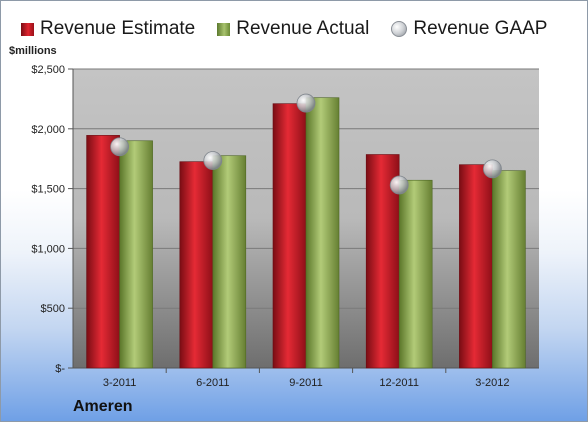 This screenshot has width=588, height=422. What do you see at coordinates (27, 29) in the screenshot?
I see `legend-swatch-estimate` at bounding box center [27, 29].